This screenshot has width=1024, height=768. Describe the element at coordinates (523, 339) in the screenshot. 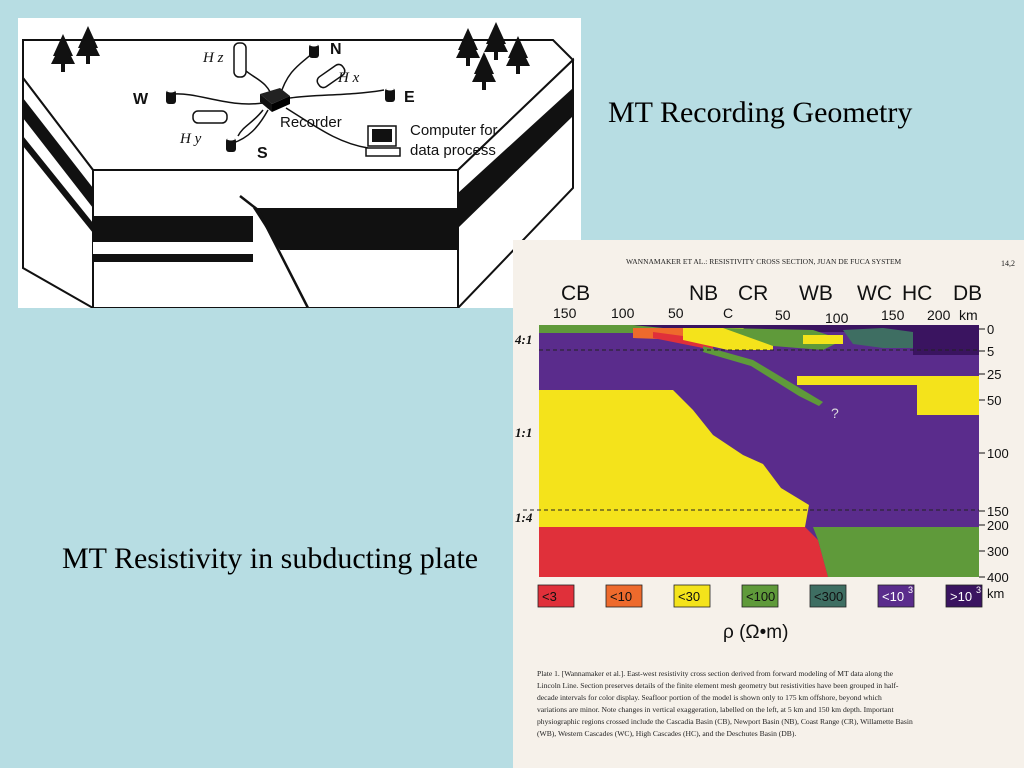

I see `exaggeration-label: 4:1` at that location.